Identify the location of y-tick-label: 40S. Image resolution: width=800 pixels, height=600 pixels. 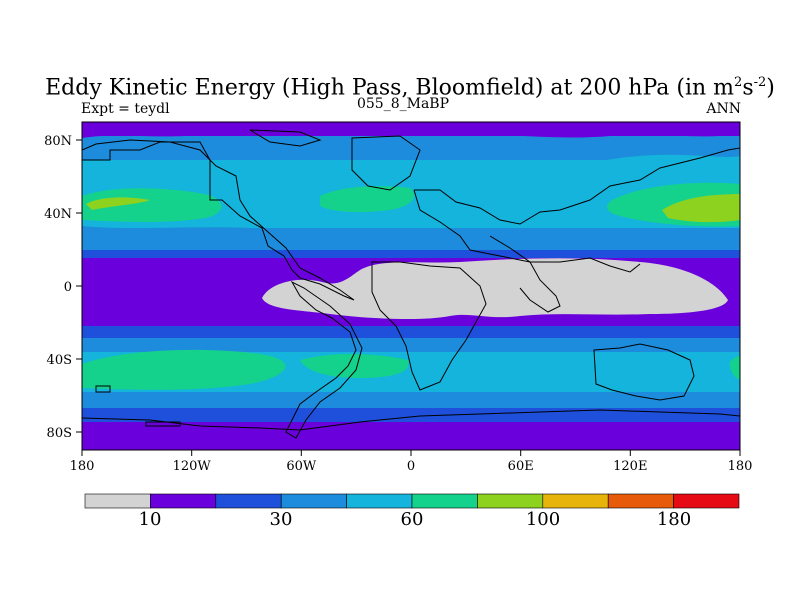
(59, 360).